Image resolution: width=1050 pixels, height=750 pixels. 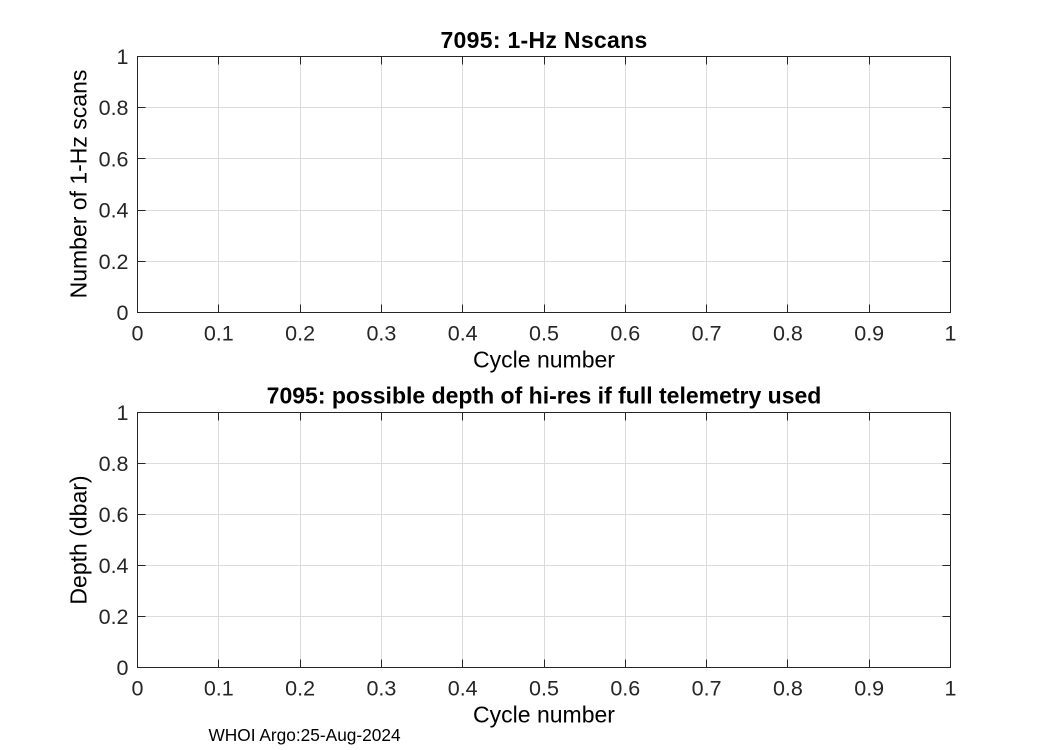 I want to click on svg-text: 7095: 1-Hz Nscans, so click(x=543, y=40).